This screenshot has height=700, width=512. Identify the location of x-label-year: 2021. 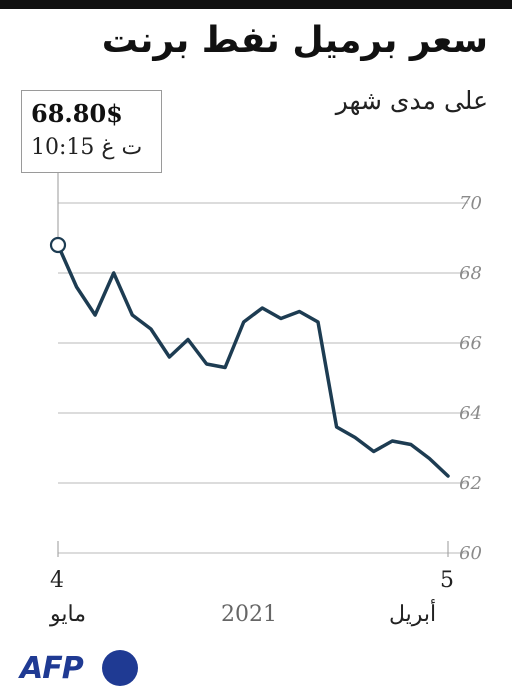
(249, 614).